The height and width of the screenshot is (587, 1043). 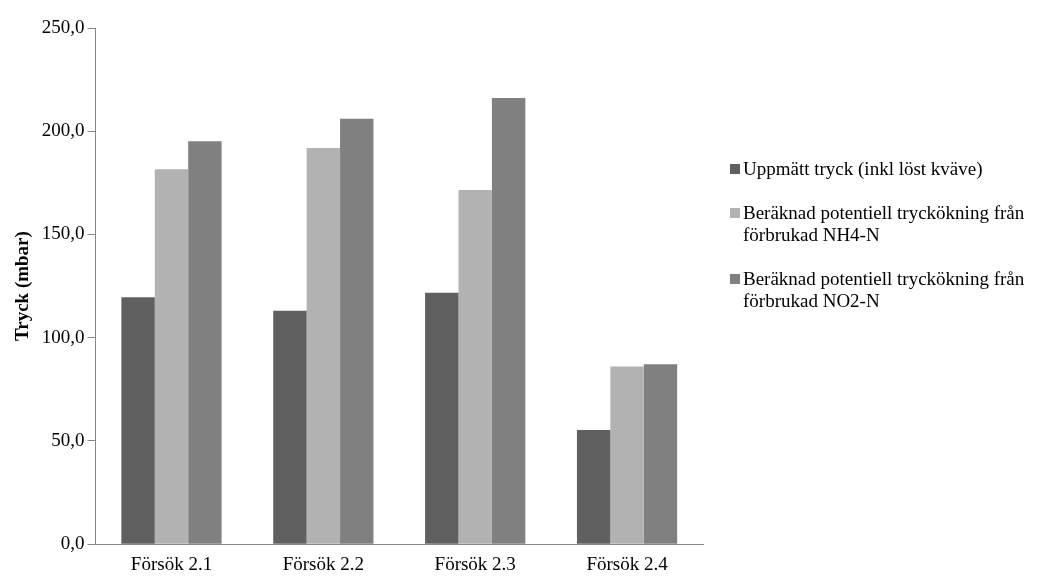 What do you see at coordinates (63, 233) in the screenshot?
I see `y-tick-label: 150,0` at bounding box center [63, 233].